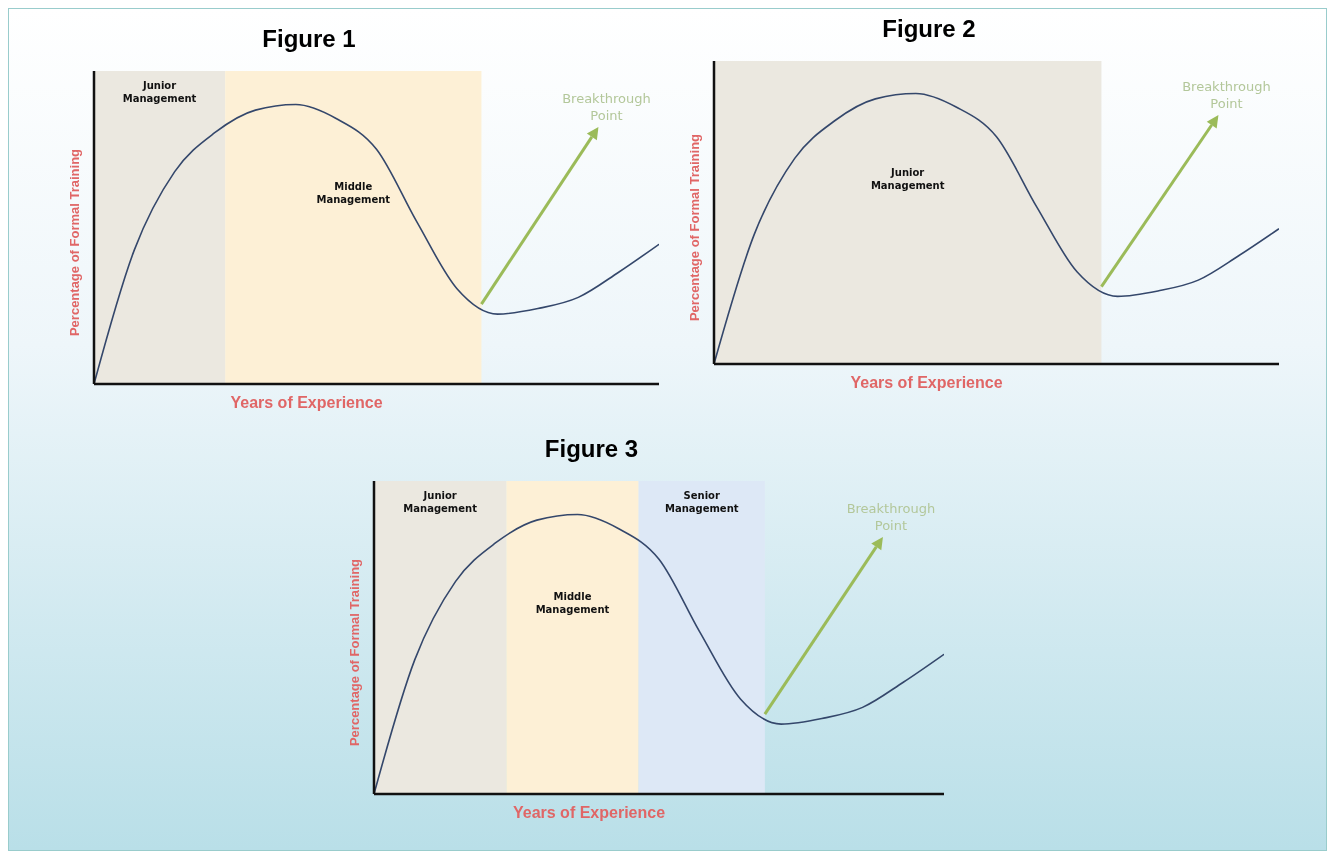 The image size is (1335, 859). Describe the element at coordinates (907, 179) in the screenshot. I see `annotation: Junior Management` at that location.